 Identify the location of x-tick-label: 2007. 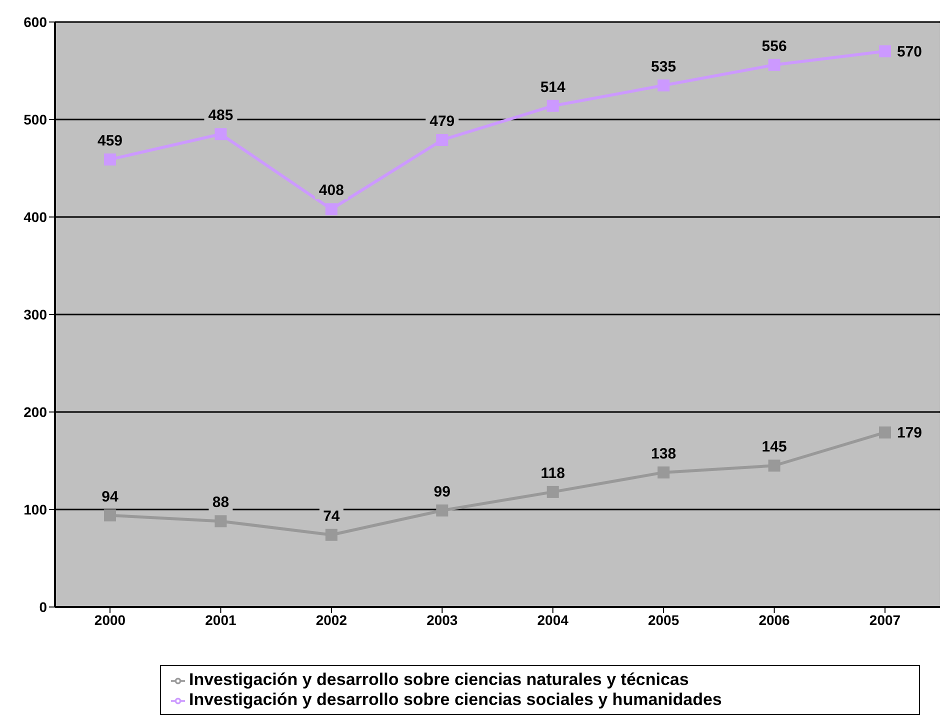
(885, 620).